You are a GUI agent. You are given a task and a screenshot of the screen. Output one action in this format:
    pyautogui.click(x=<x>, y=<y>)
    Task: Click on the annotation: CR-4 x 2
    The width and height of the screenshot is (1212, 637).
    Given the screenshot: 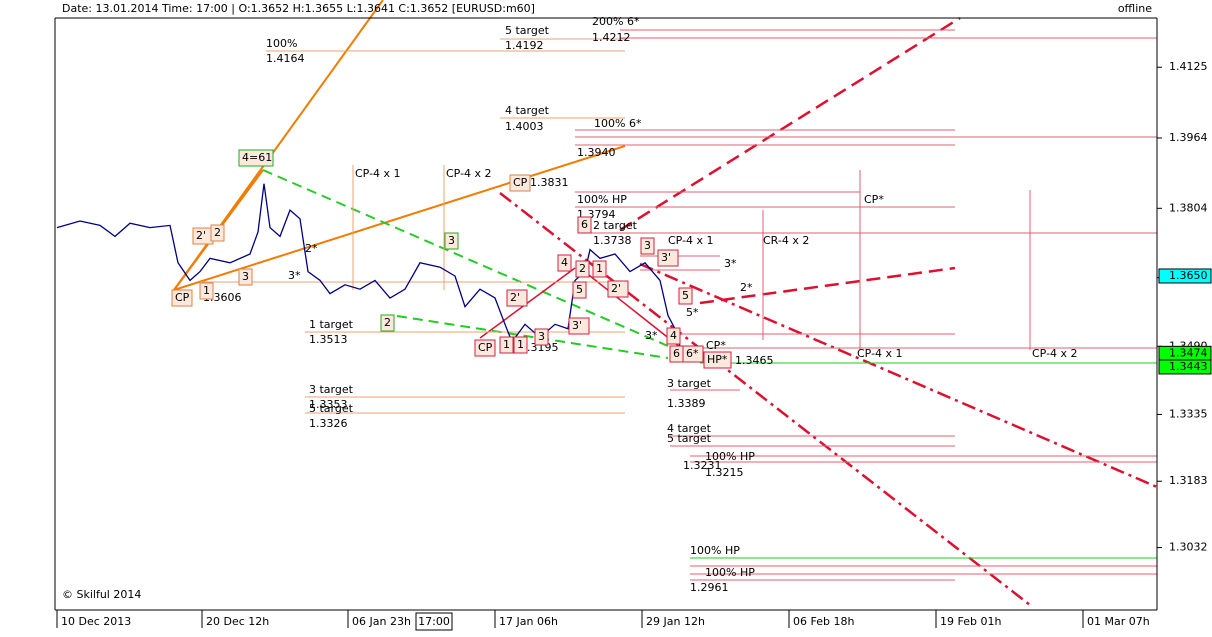 What is the action you would take?
    pyautogui.click(x=786, y=240)
    